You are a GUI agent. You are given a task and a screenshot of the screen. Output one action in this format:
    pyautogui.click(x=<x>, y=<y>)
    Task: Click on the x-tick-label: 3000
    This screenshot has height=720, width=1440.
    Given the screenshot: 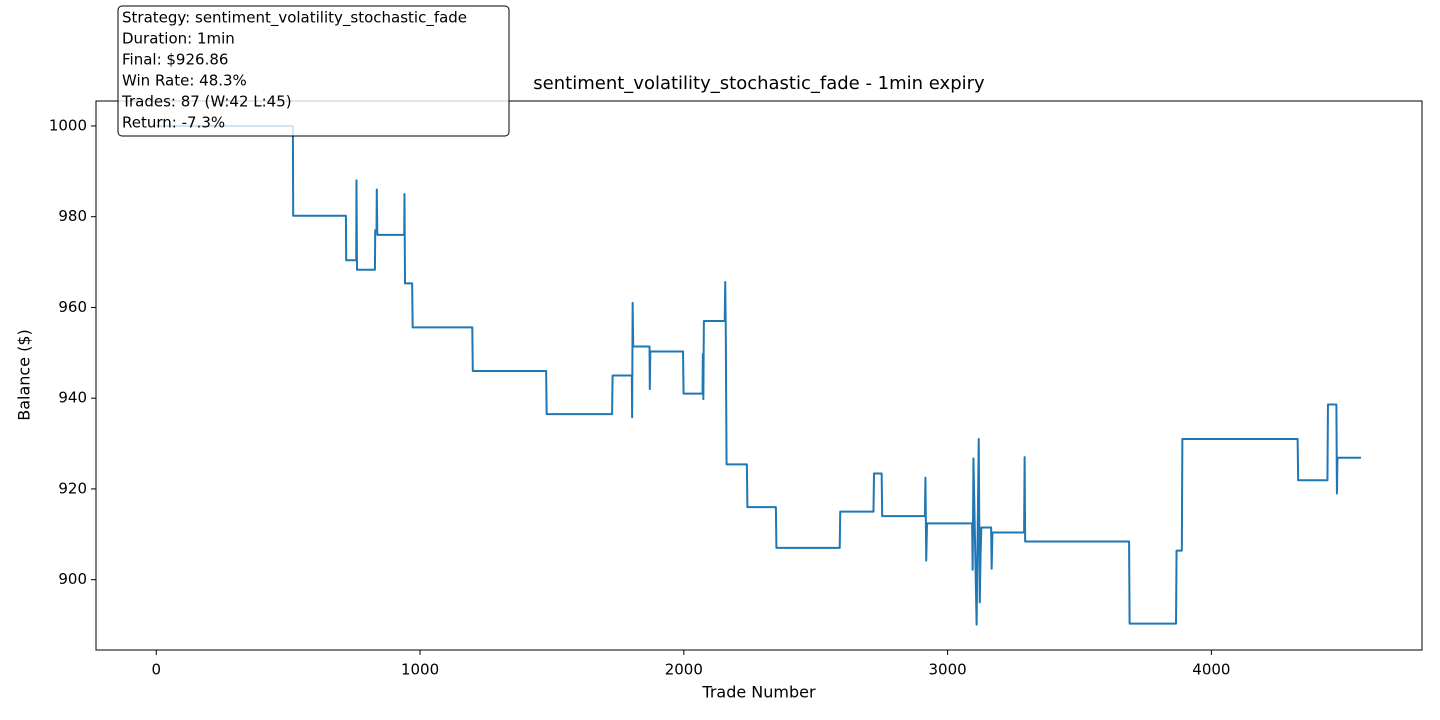 What is the action you would take?
    pyautogui.click(x=948, y=670)
    